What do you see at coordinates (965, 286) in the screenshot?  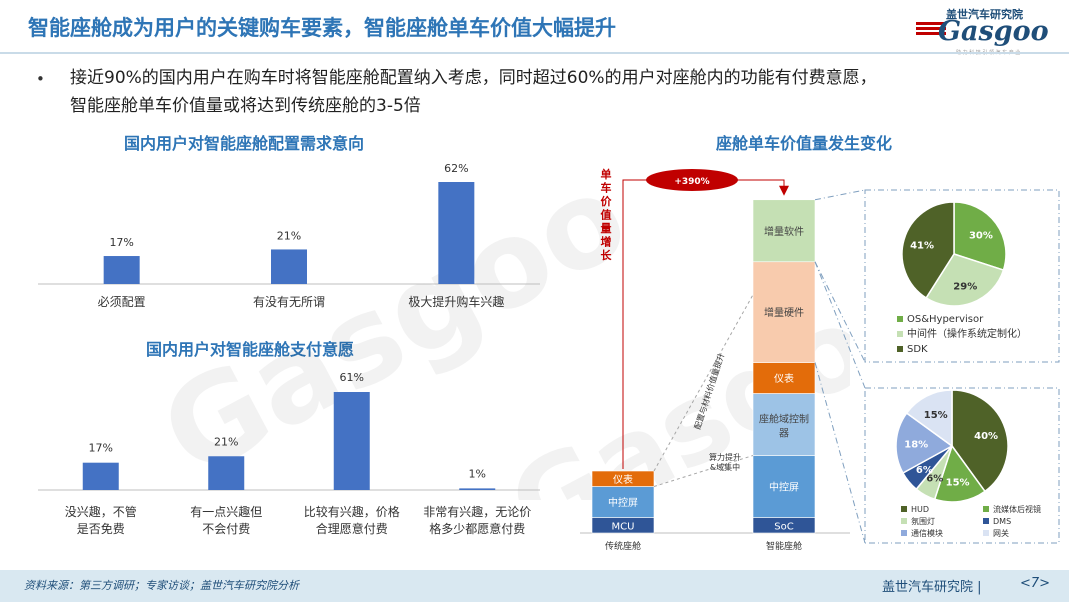 I see `pie1-slice-label: 29%` at bounding box center [965, 286].